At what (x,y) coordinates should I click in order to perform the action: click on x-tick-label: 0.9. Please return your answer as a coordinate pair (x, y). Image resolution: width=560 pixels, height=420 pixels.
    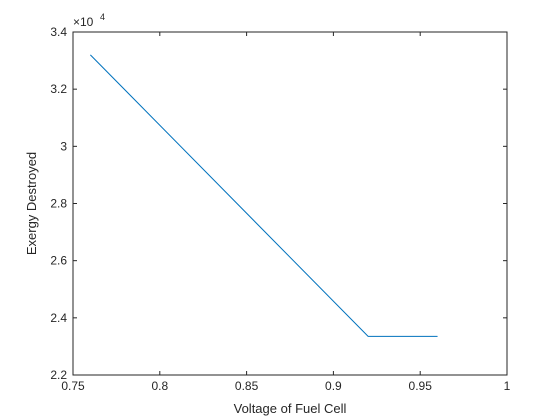
    Looking at the image, I should click on (333, 386).